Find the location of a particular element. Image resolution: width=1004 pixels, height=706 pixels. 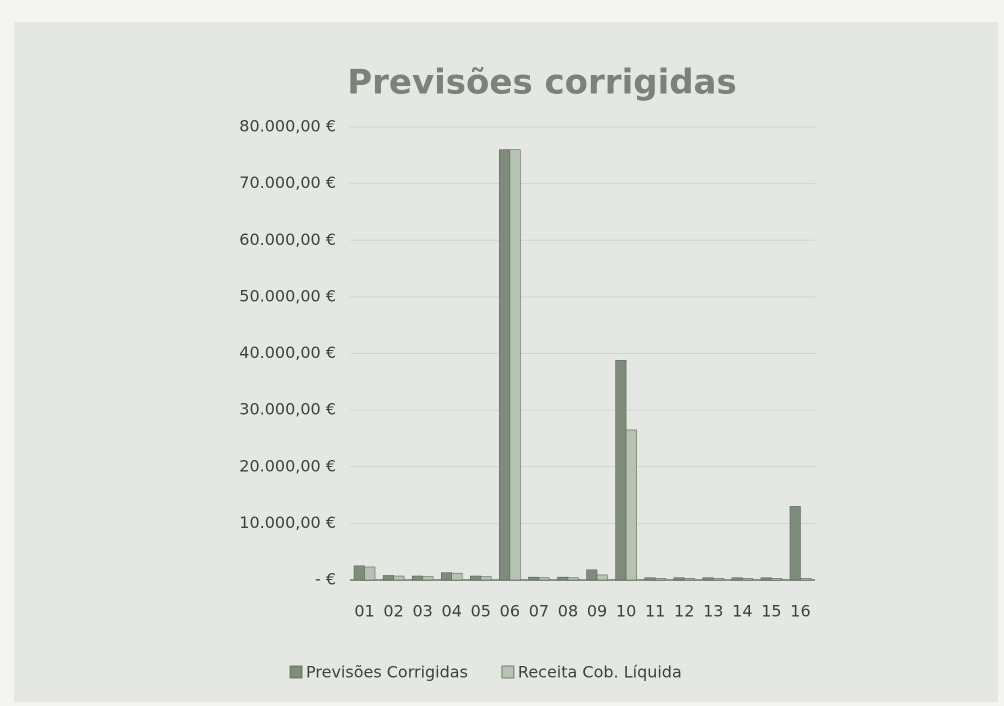

x-tick-label: 11 is located at coordinates (655, 611).